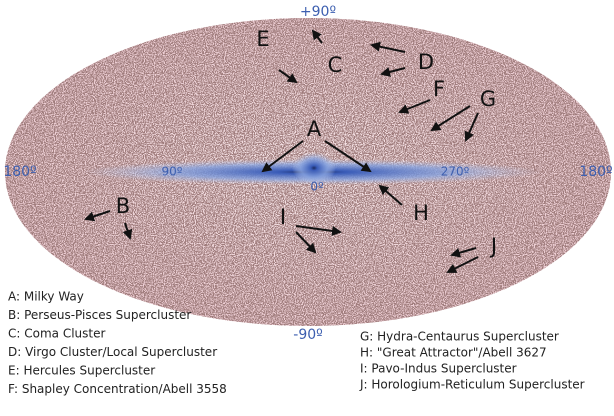 The image size is (614, 416). Describe the element at coordinates (123, 206) in the screenshot. I see `point-label: B` at that location.